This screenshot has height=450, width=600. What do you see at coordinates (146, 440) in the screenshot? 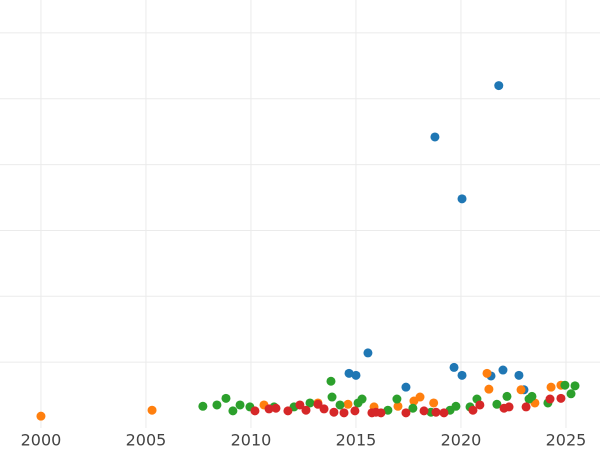
I see `x-tick-label: 2005` at bounding box center [146, 440].